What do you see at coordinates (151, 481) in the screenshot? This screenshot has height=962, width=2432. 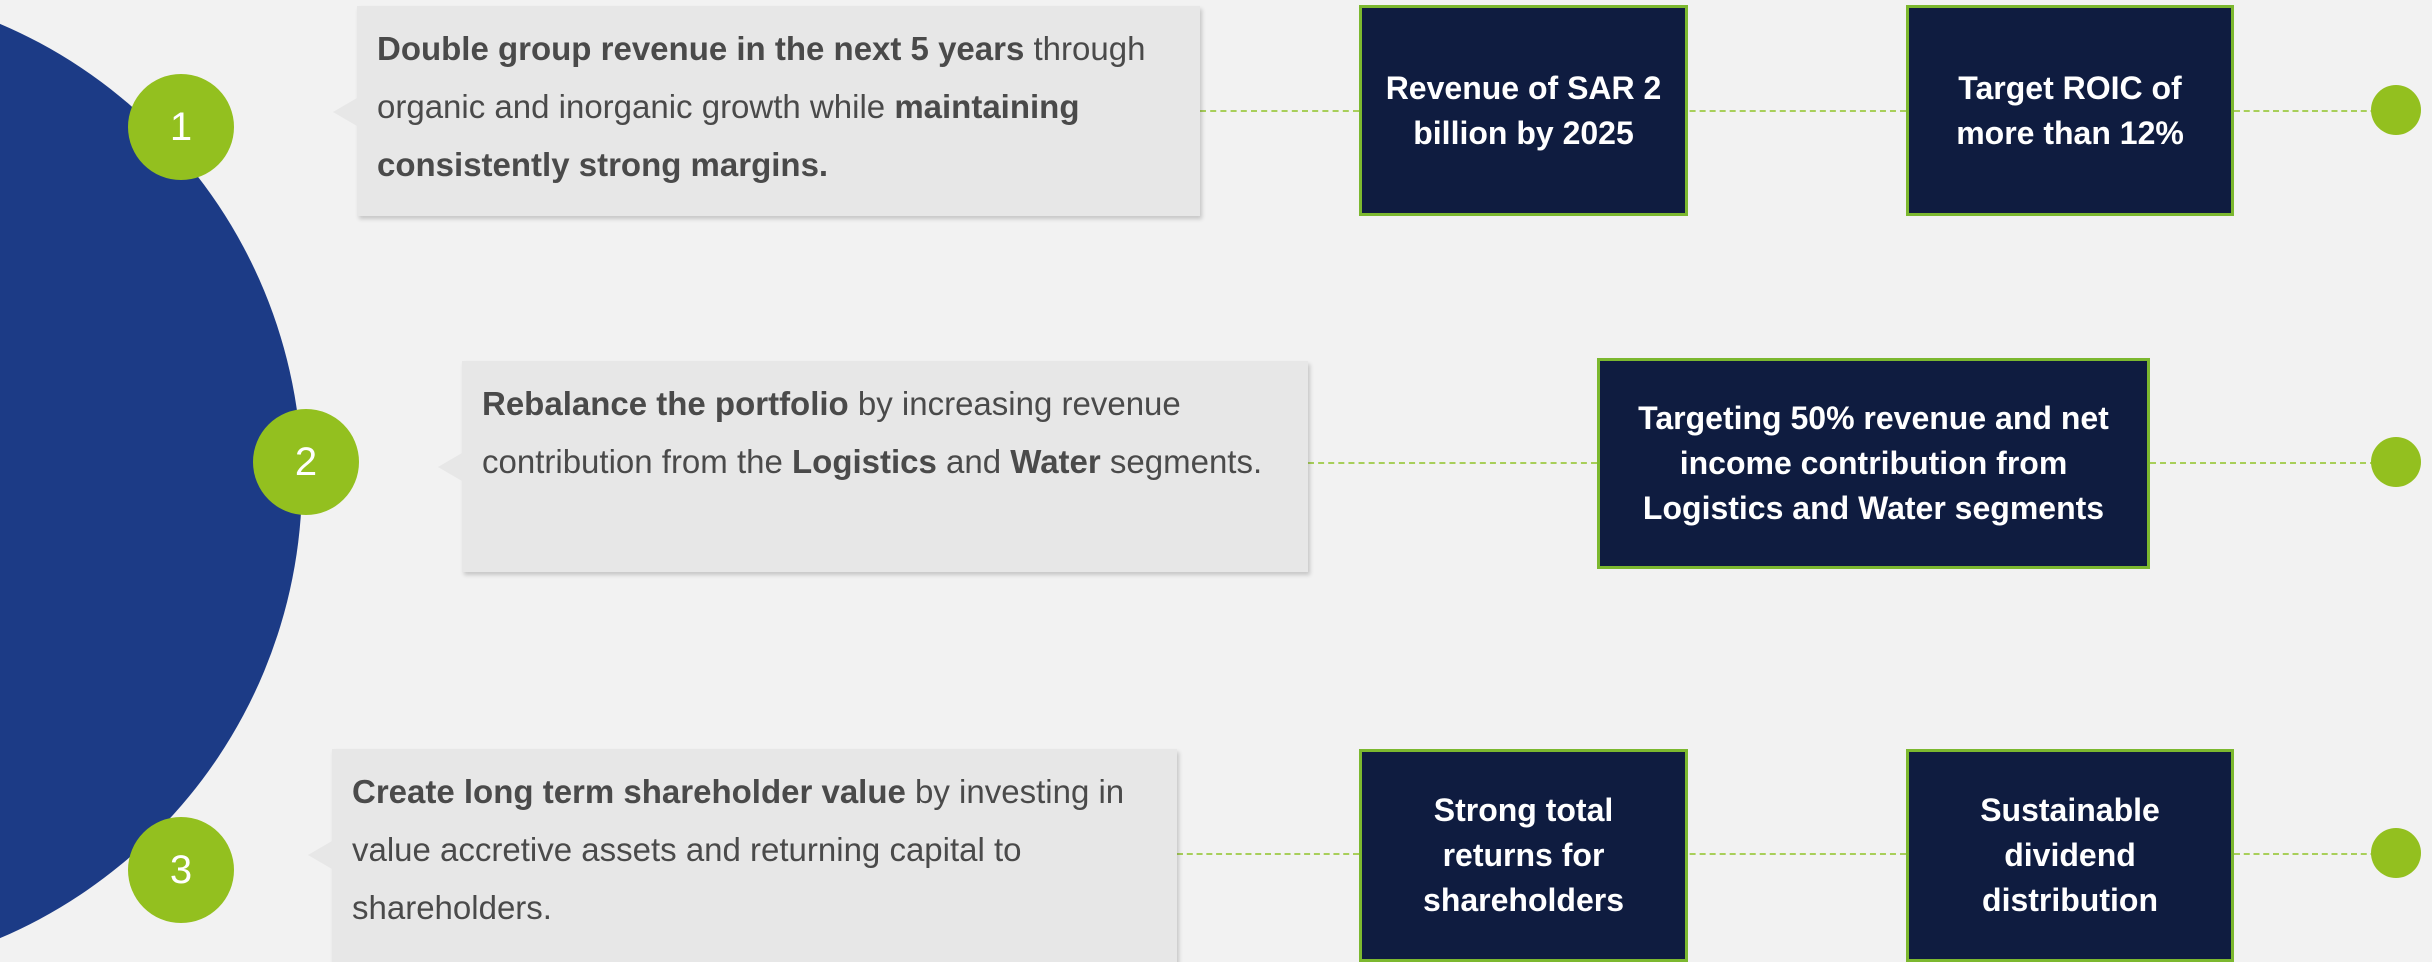 I see `half-circle` at bounding box center [151, 481].